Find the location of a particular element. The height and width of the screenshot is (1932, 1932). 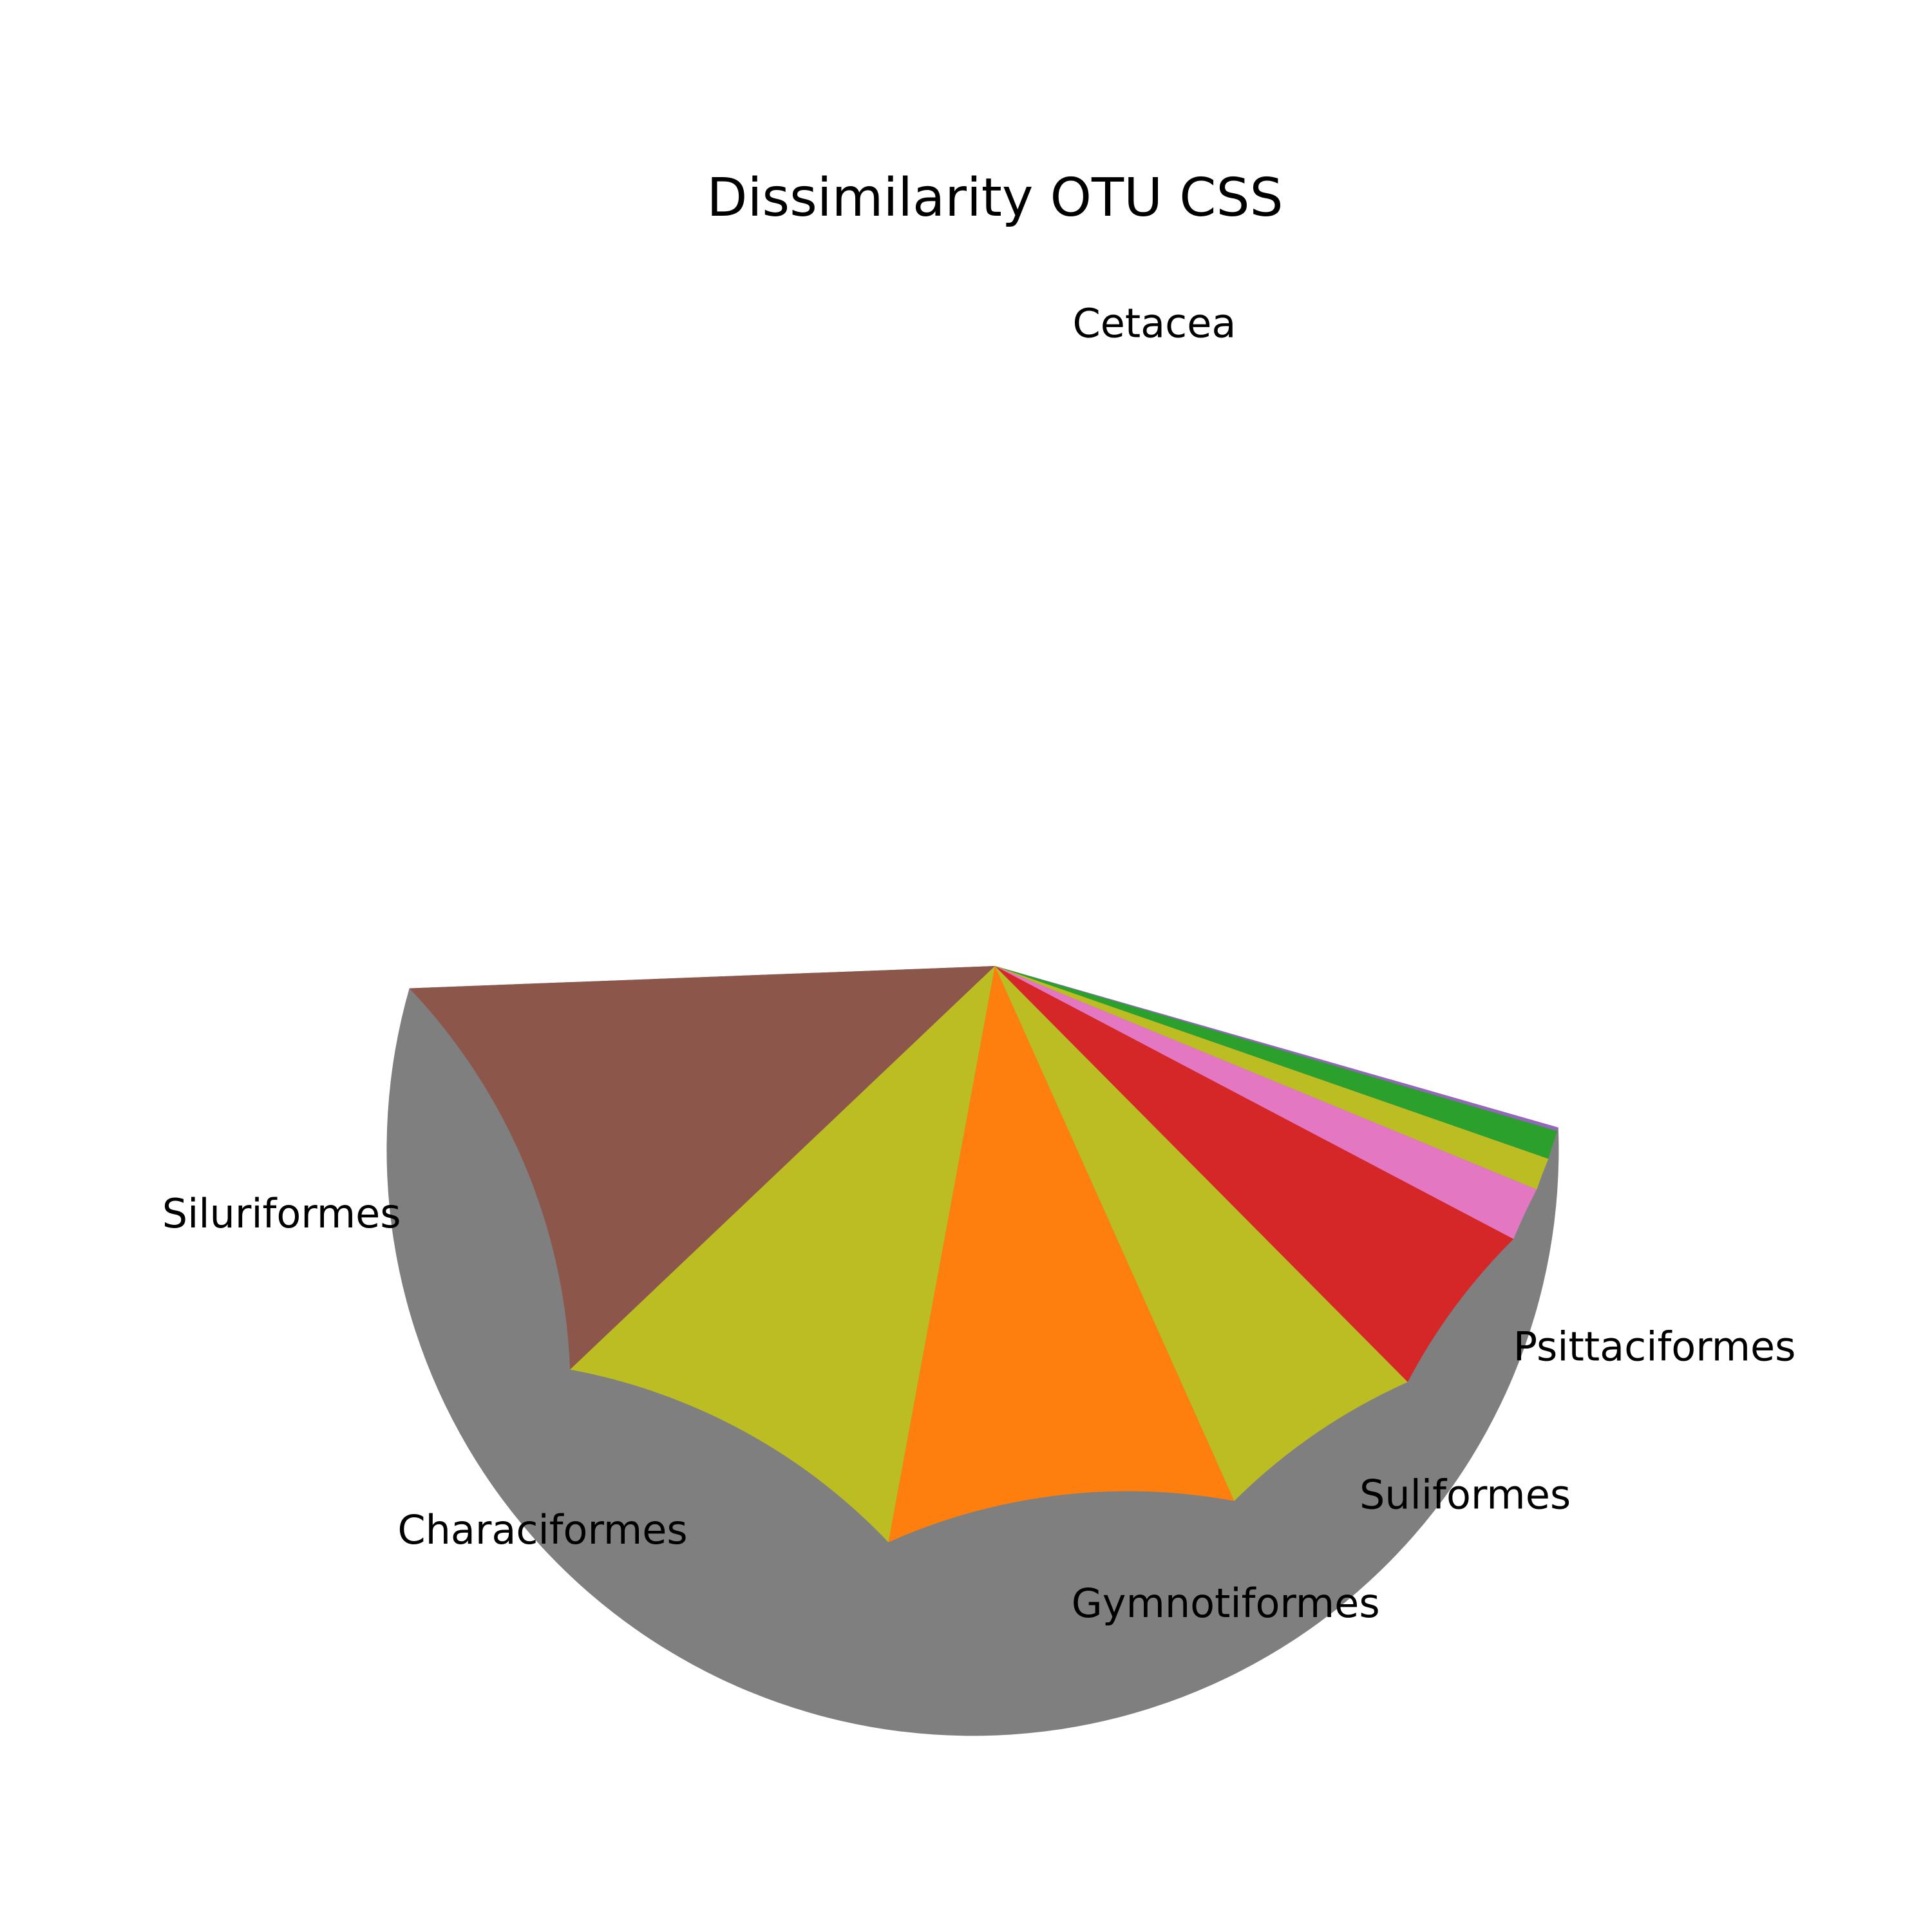

chart-title: Dissimilarity OTU CSS is located at coordinates (995, 198).